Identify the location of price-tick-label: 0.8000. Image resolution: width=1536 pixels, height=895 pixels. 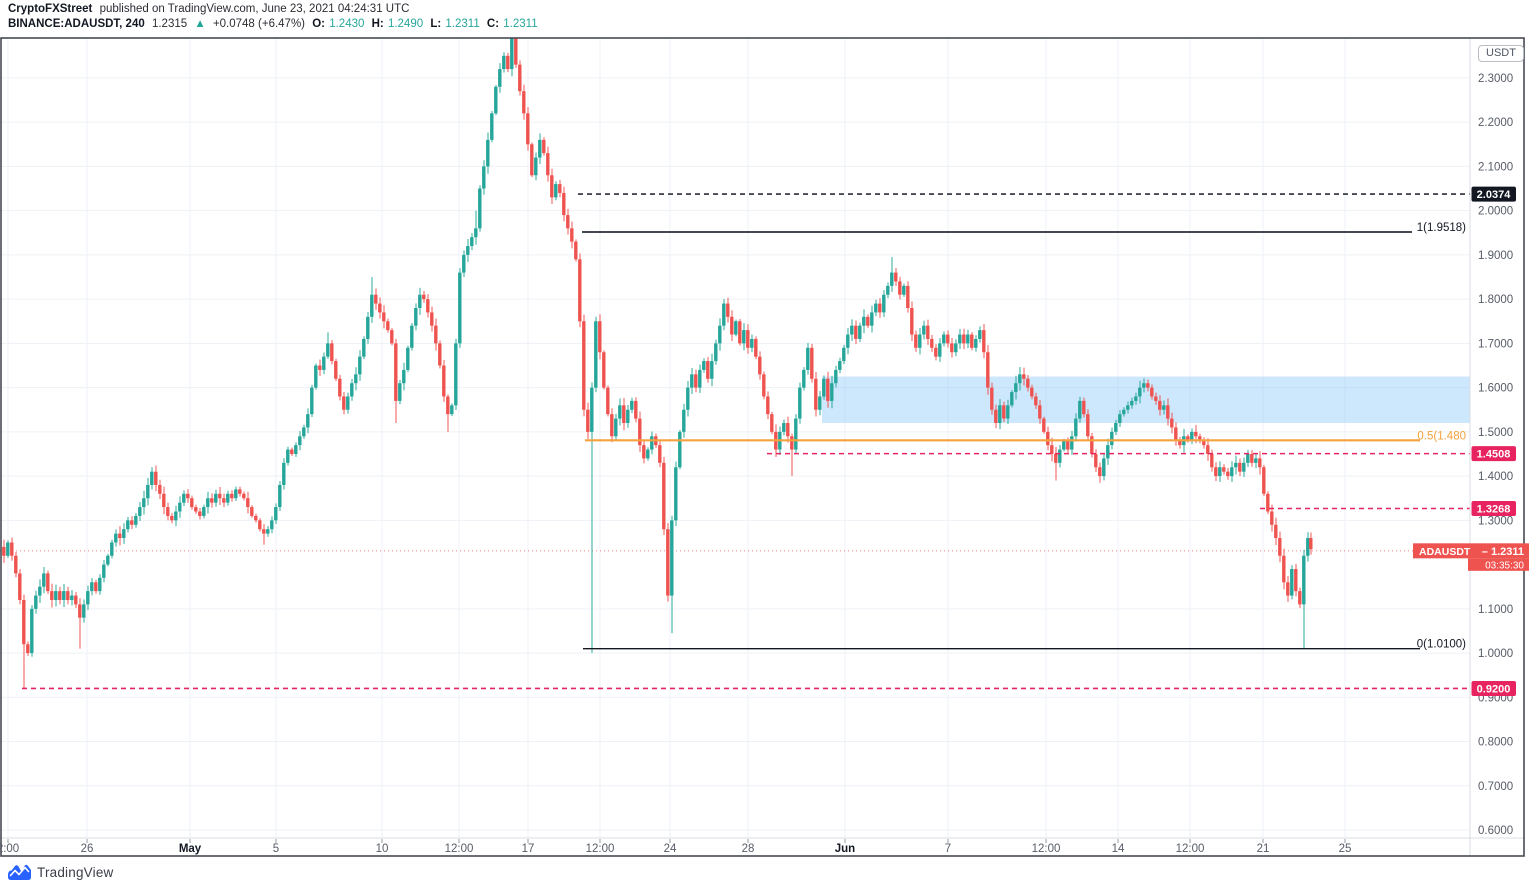
(1495, 743).